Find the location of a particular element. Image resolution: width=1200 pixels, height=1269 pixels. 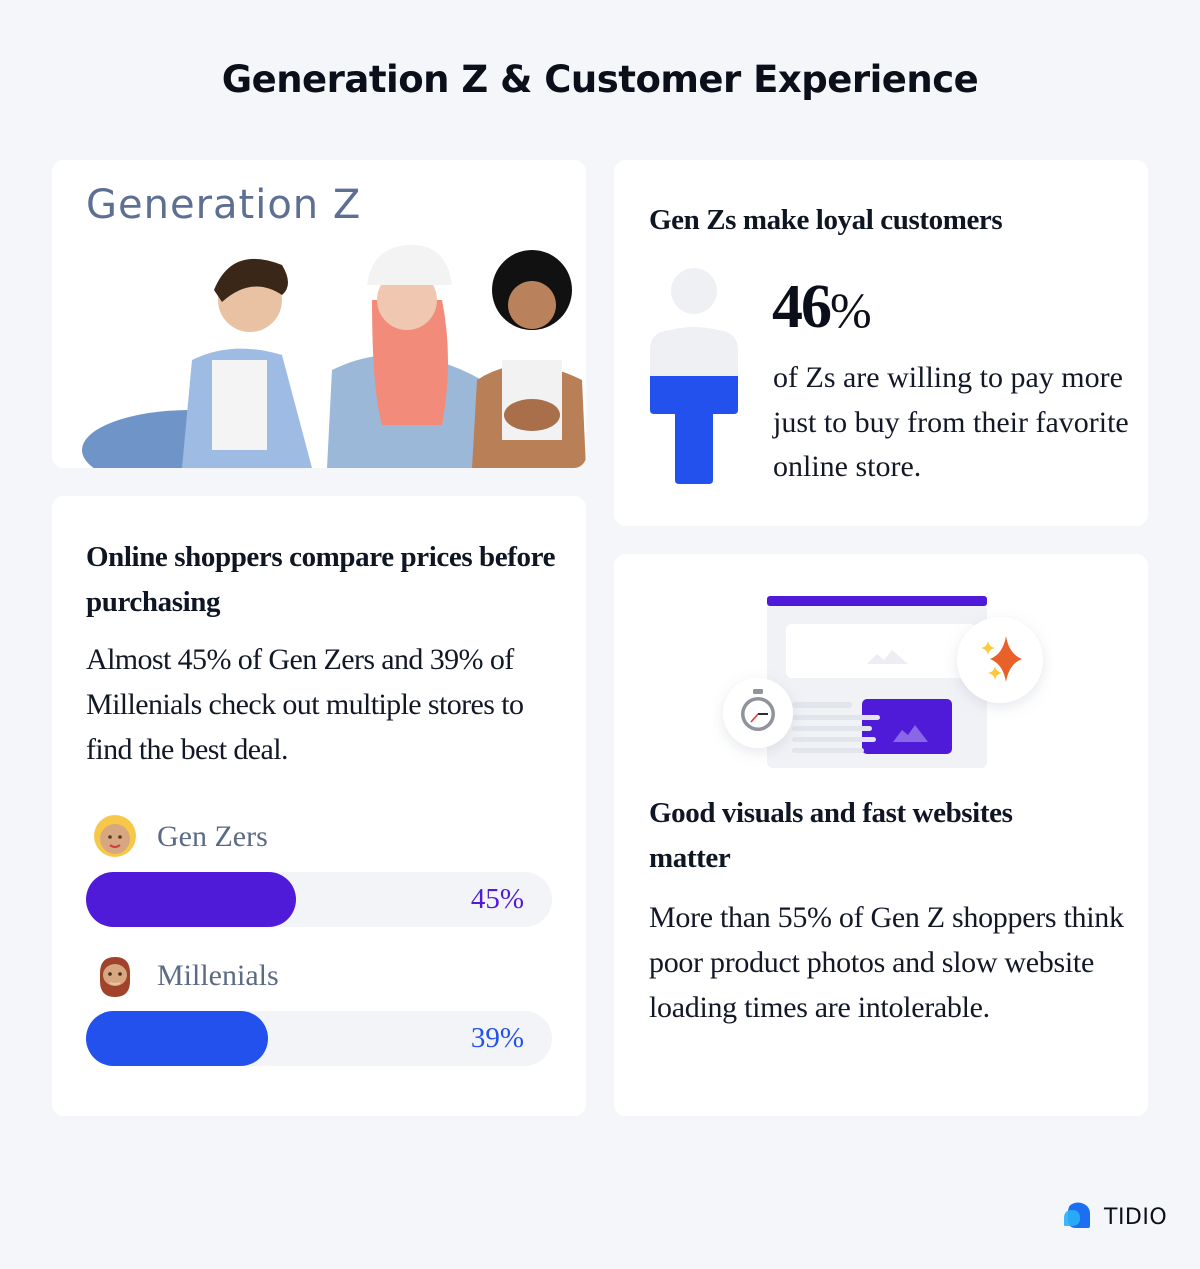

bar-track: 45% is located at coordinates (319, 899).